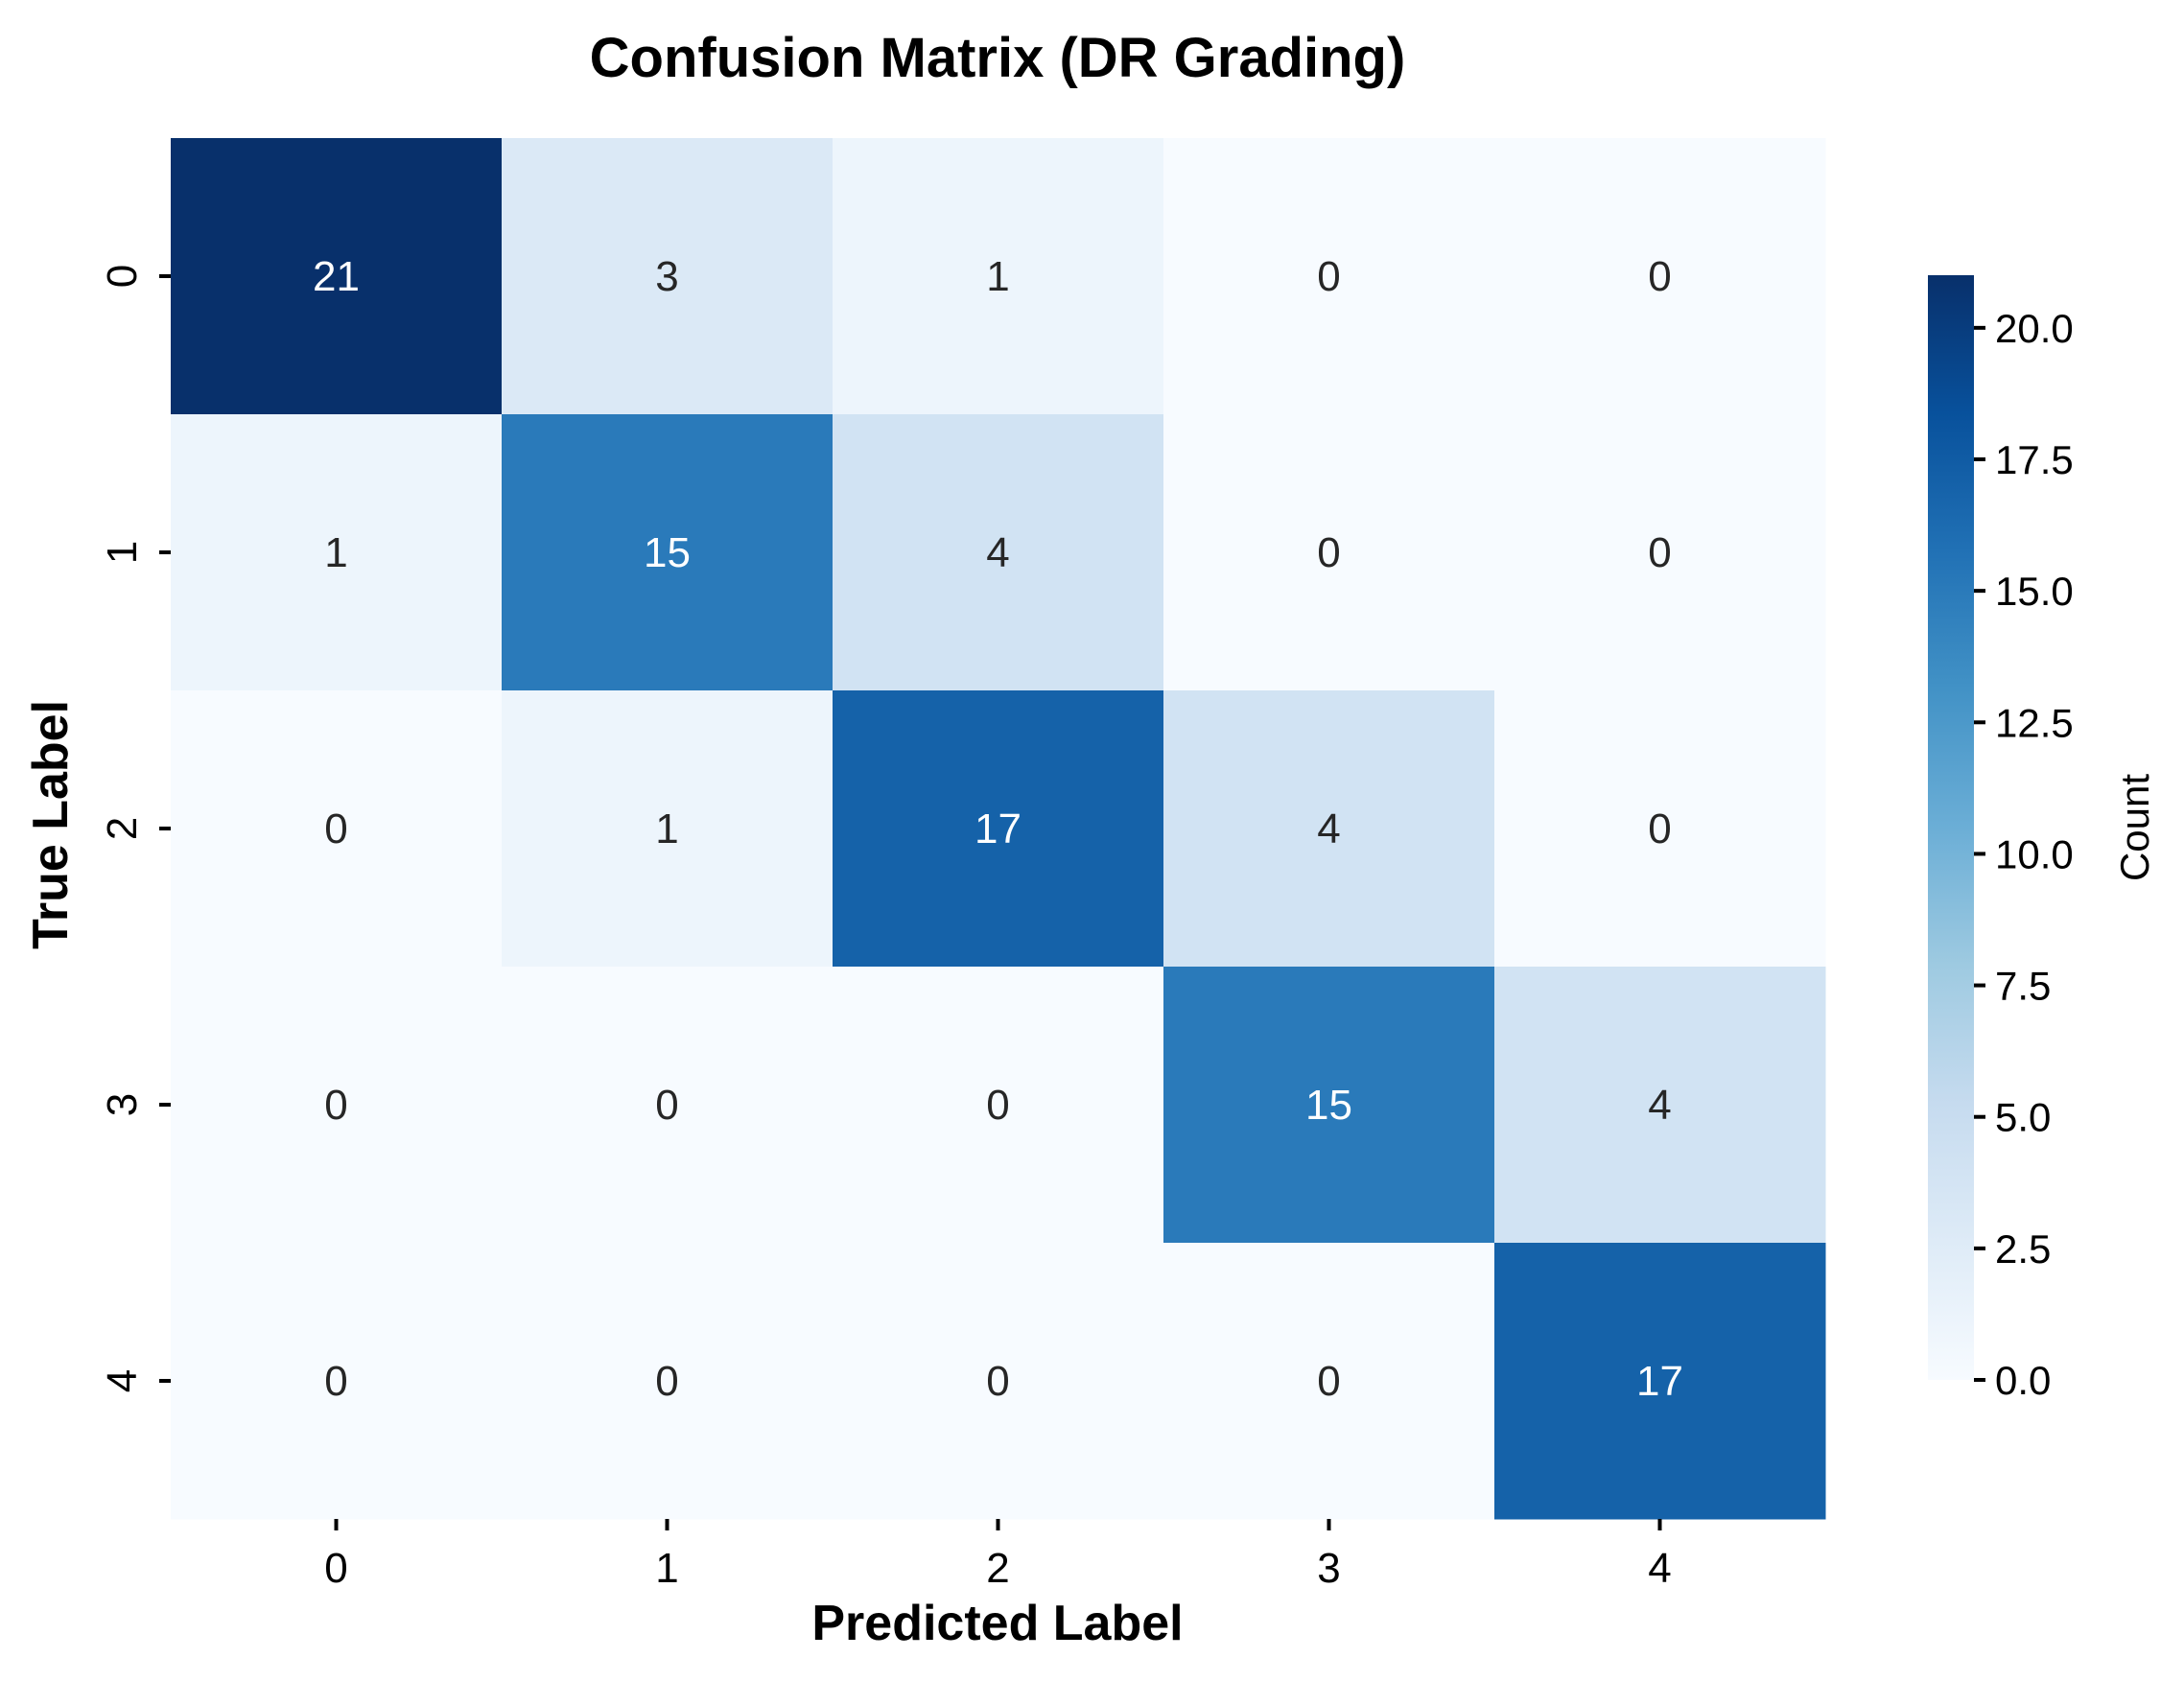 The height and width of the screenshot is (1681, 2184). I want to click on colorbar-tick-label: 7.5, so click(2023, 987).